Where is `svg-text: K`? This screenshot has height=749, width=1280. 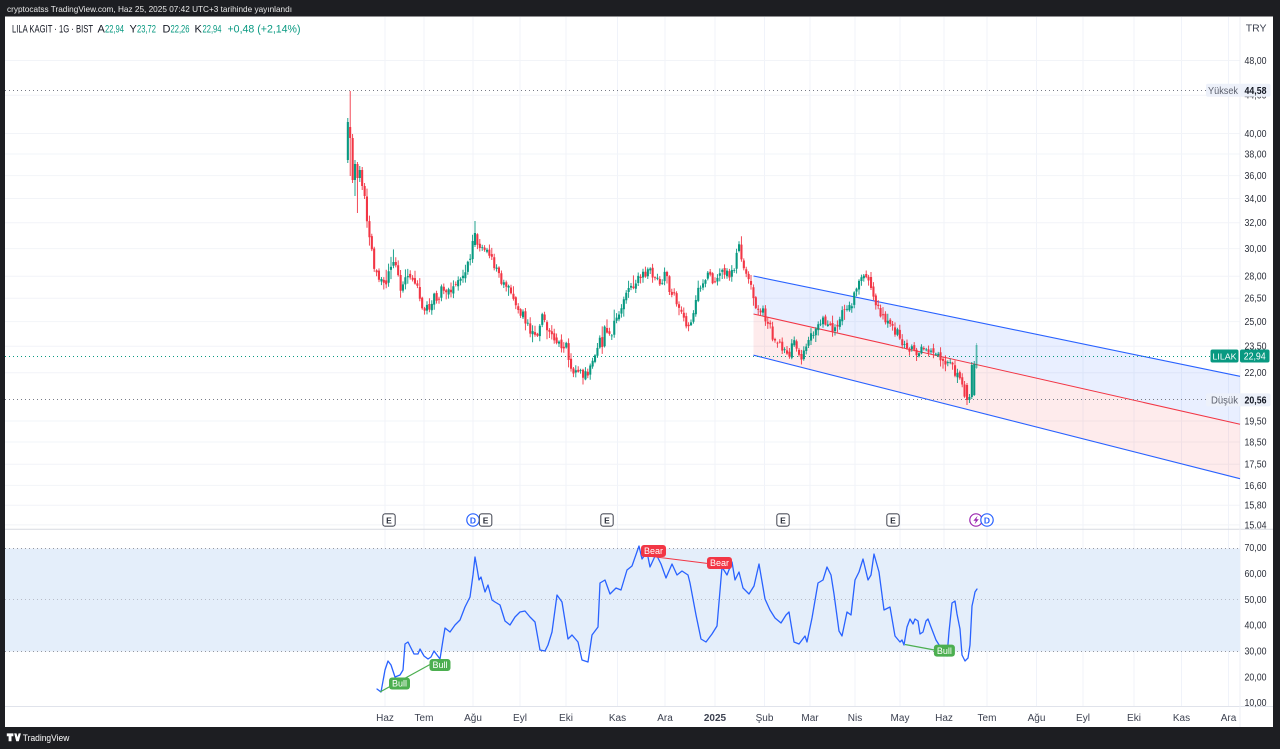 svg-text: K is located at coordinates (199, 30).